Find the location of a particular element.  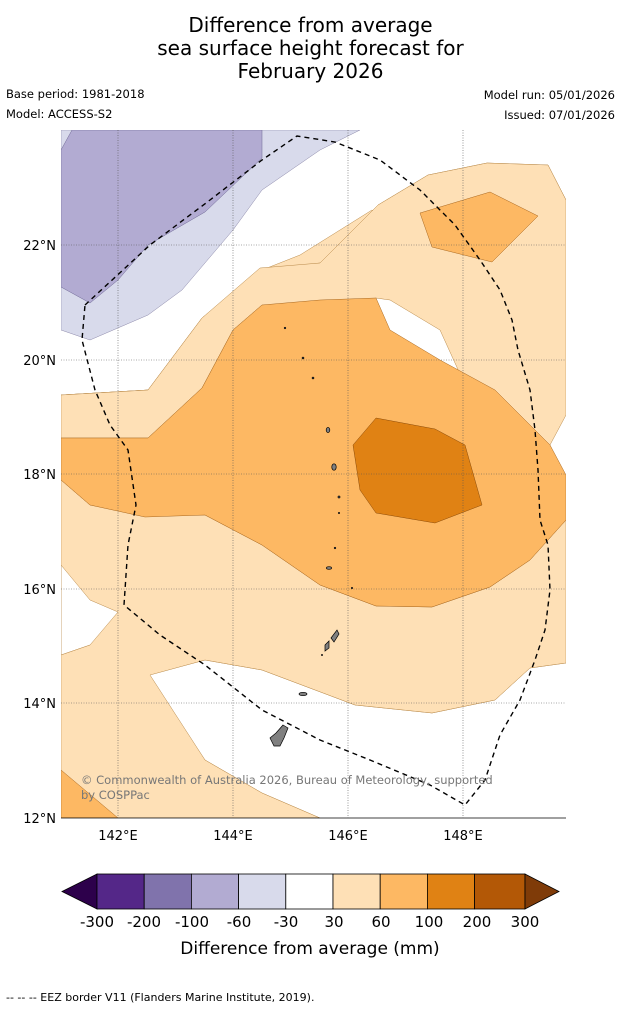

colorbar-tick-6: 30 is located at coordinates (333, 922).